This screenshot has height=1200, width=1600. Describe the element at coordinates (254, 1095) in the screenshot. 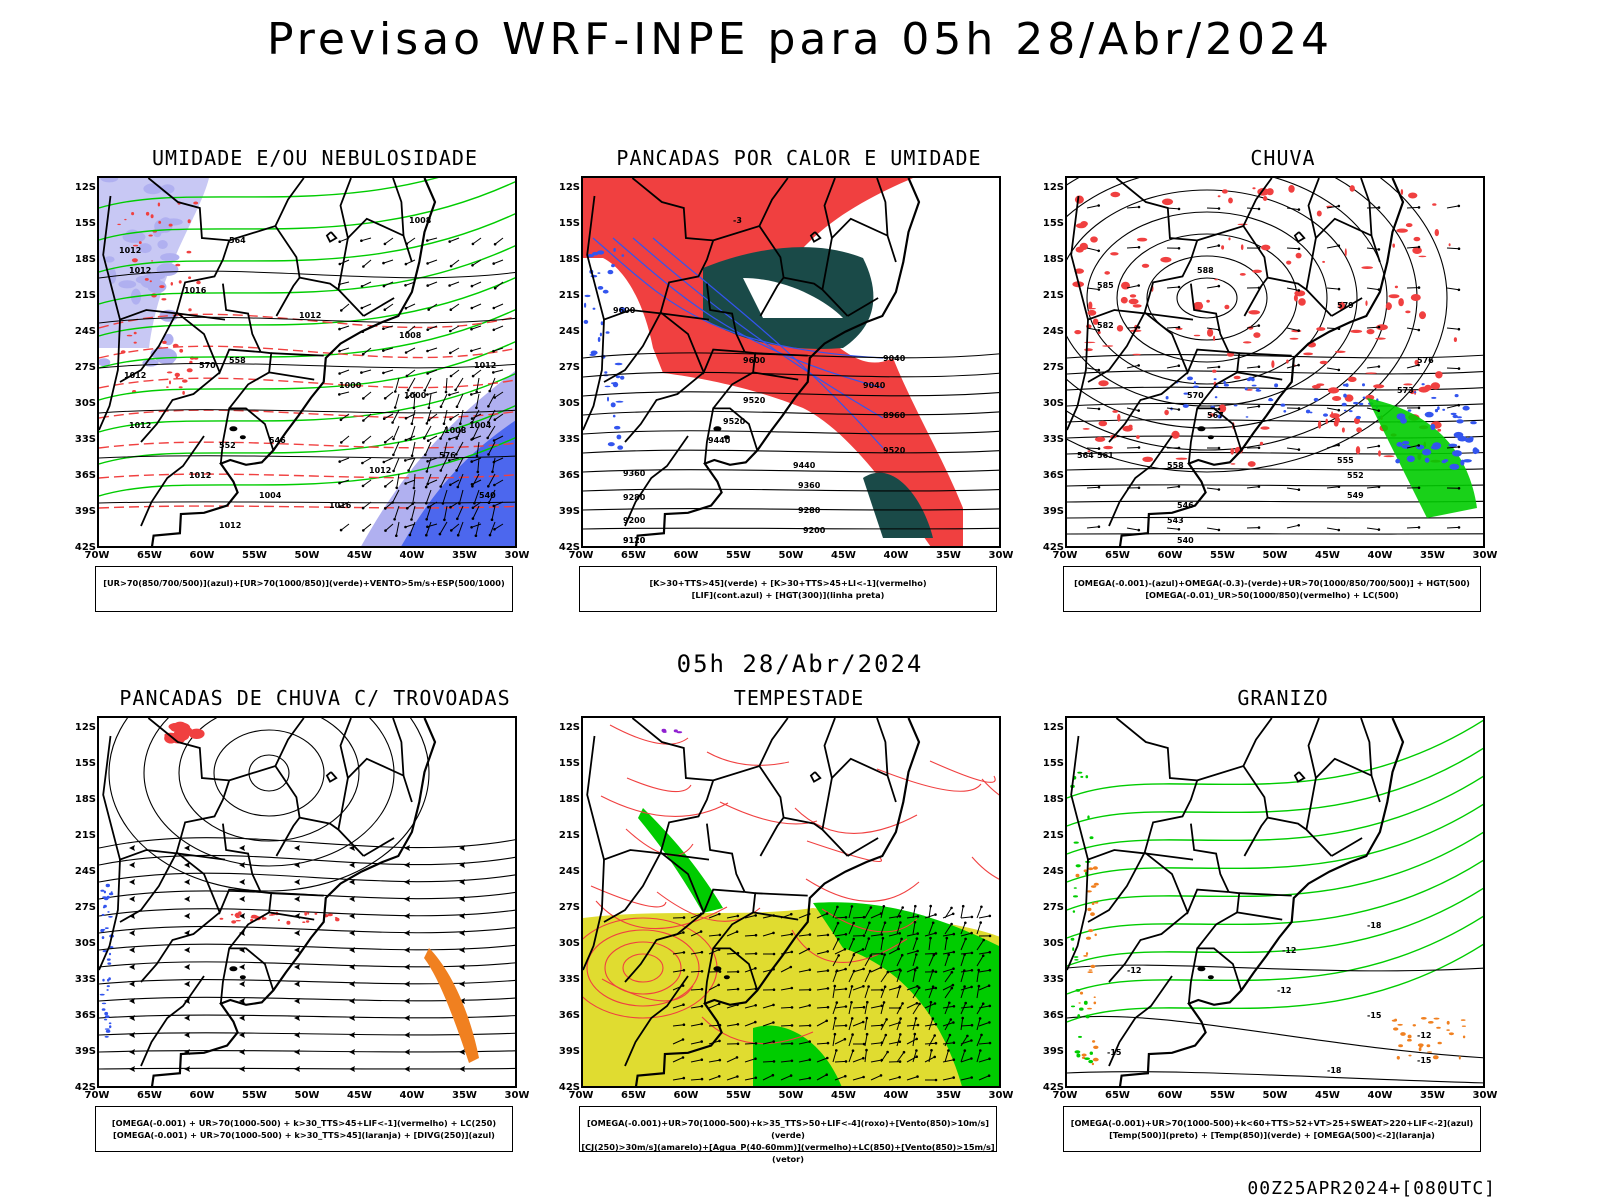

I see `lon-tick-label: 55W` at that location.